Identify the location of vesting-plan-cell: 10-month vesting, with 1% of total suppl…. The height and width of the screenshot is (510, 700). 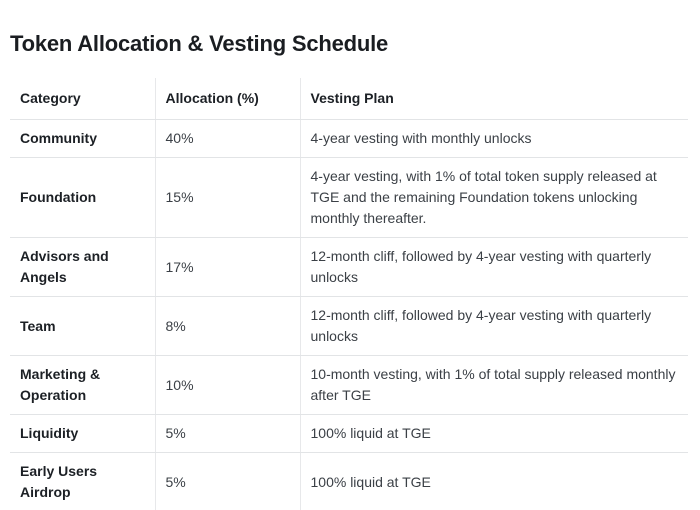
(493, 385).